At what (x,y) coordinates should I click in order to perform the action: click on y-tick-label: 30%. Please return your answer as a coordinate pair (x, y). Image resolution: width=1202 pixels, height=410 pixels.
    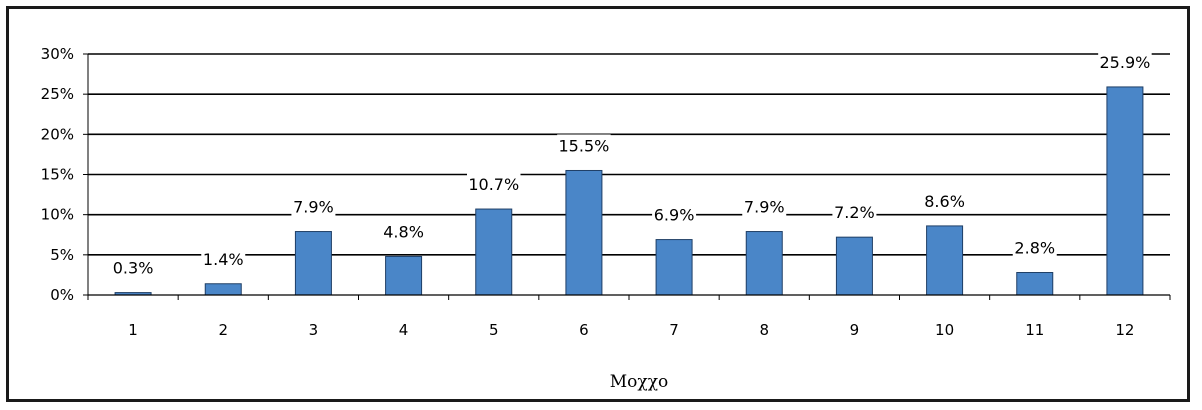
    Looking at the image, I should click on (57, 54).